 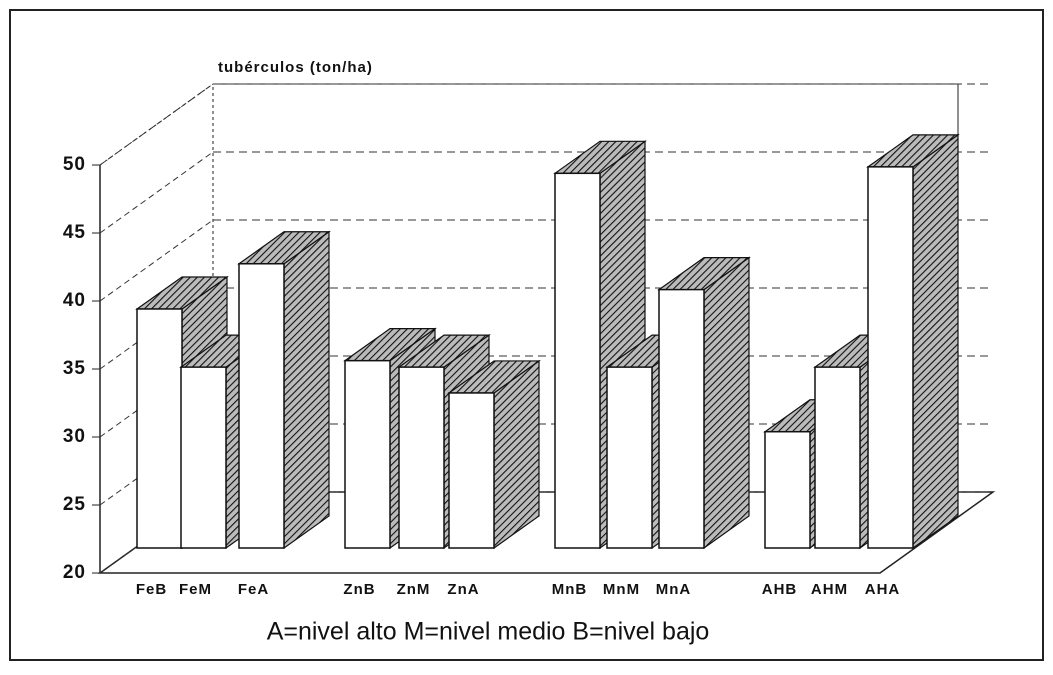 What do you see at coordinates (780, 589) in the screenshot?
I see `x-tick-label: AHB` at bounding box center [780, 589].